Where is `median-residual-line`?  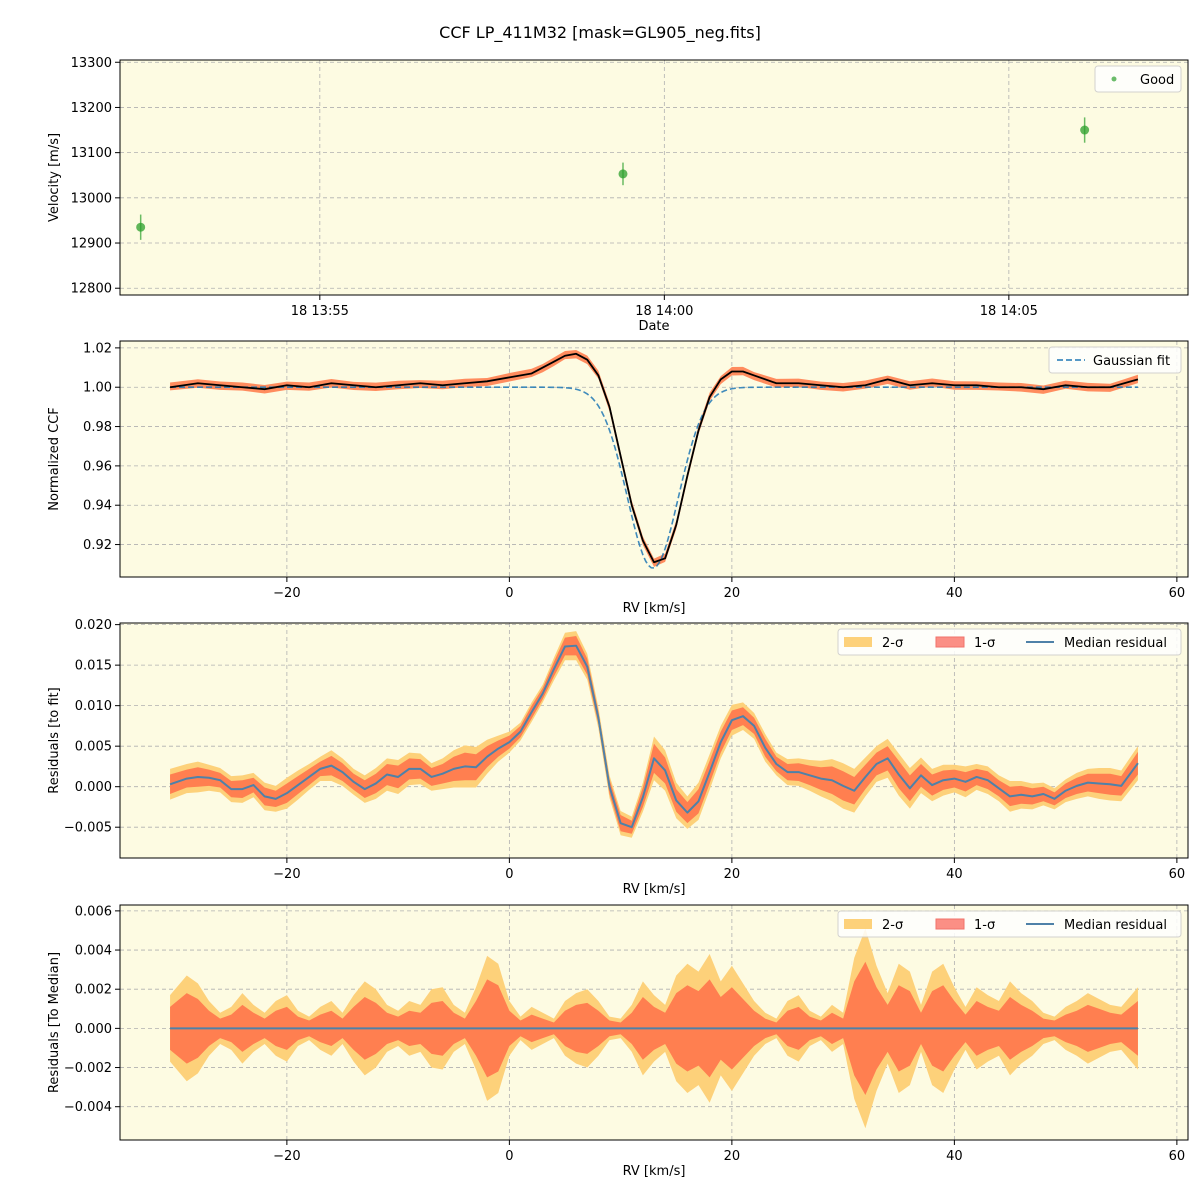 median-residual-line is located at coordinates (654, 736).